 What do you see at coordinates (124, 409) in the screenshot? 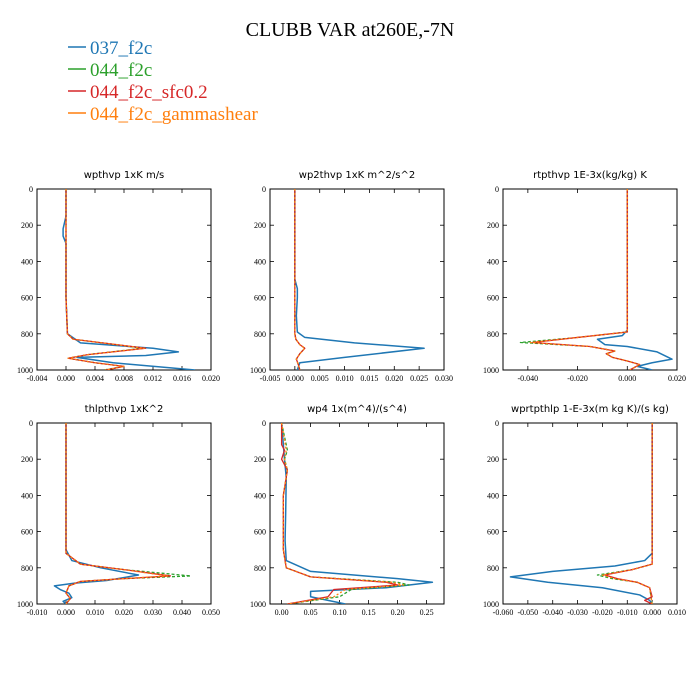
I see `panel-title: thlpthvp 1xK^2` at bounding box center [124, 409].